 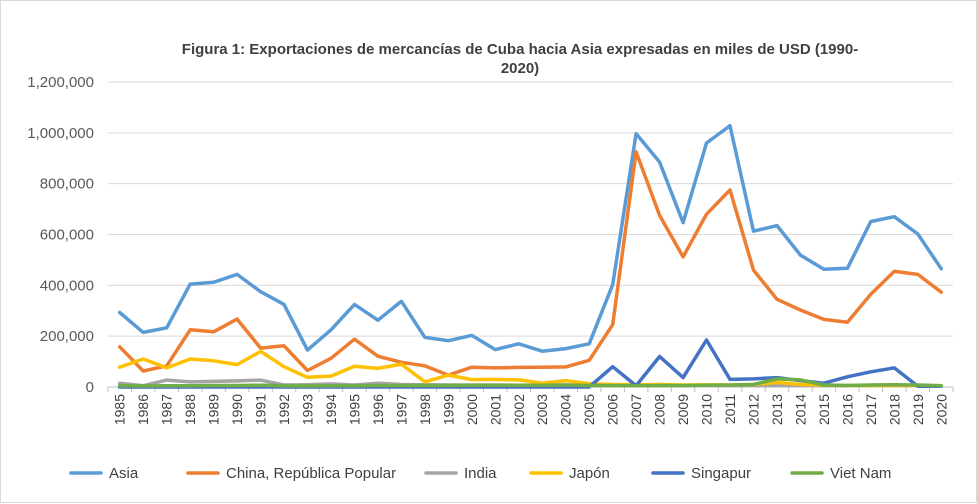 What do you see at coordinates (124, 473) in the screenshot?
I see `legend-label-asia: Asia` at bounding box center [124, 473].